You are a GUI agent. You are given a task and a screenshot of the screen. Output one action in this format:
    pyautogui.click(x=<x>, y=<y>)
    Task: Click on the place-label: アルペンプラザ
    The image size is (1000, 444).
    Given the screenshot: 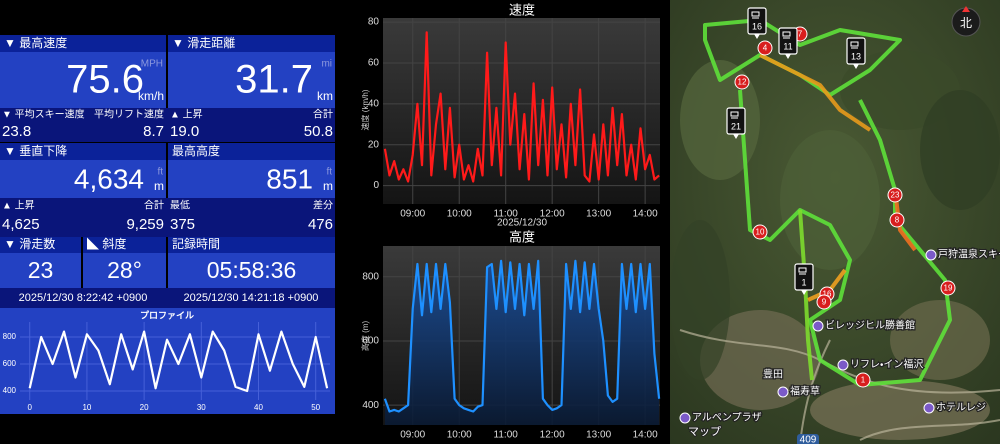 What is the action you would take?
    pyautogui.click(x=727, y=418)
    